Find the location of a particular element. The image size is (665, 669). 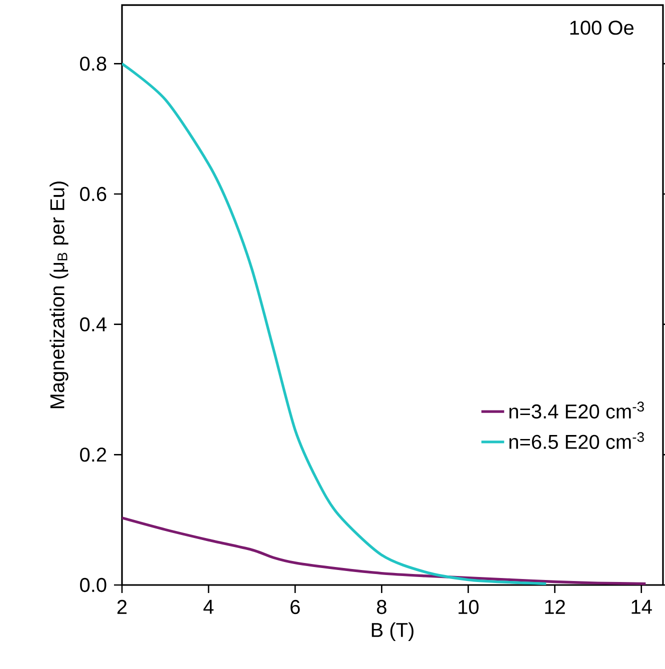

legend-label: n=6.5 E20 cm$^{-3}$ is located at coordinates (576, 440).